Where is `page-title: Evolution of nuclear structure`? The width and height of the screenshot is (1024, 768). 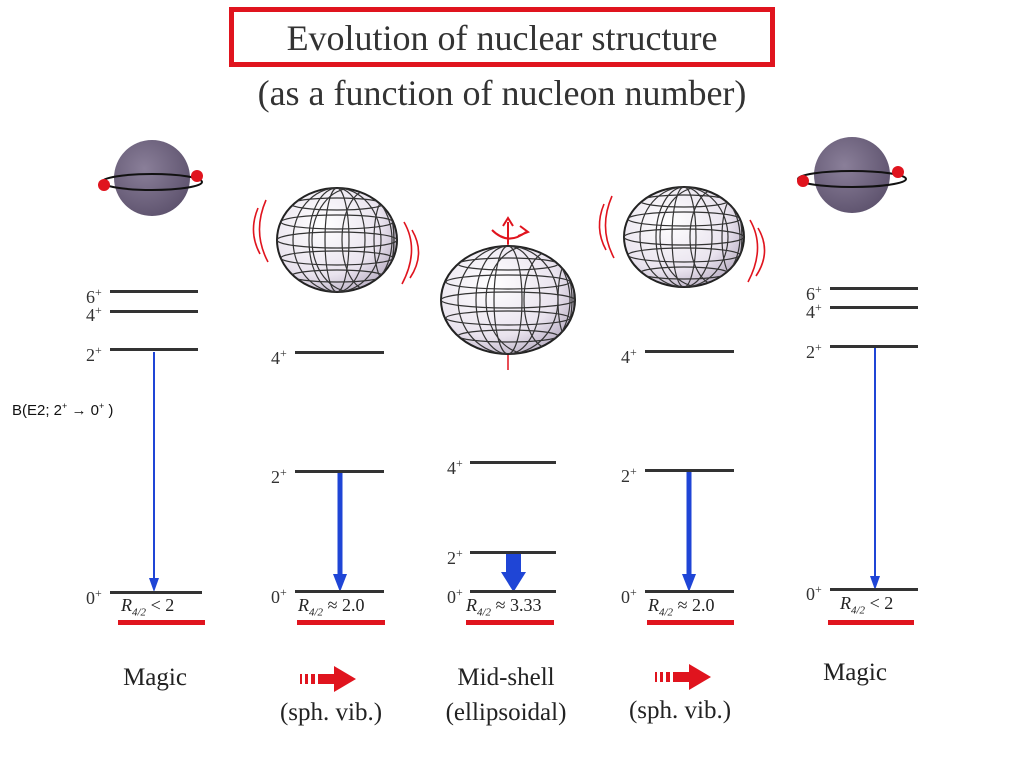
page-title: Evolution of nuclear structure is located at coordinates (502, 38).